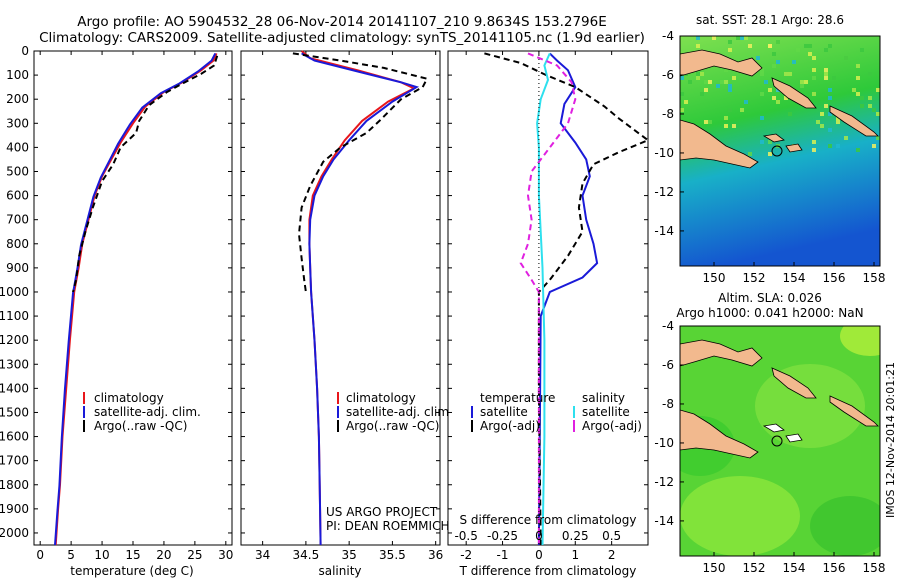  What do you see at coordinates (794, 278) in the screenshot?
I see `map-x-tick-label: 154` at bounding box center [794, 278].